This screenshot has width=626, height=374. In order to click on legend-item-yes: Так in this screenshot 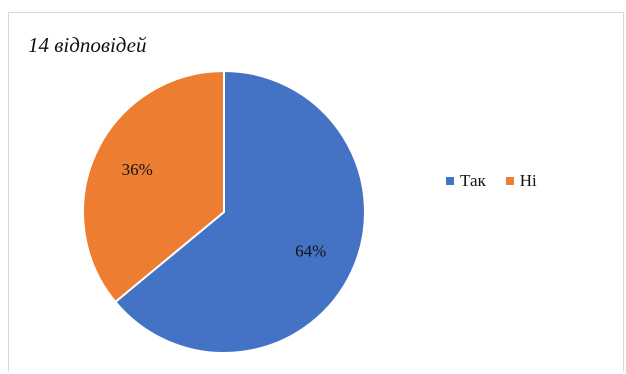, I will do `click(466, 181)`.